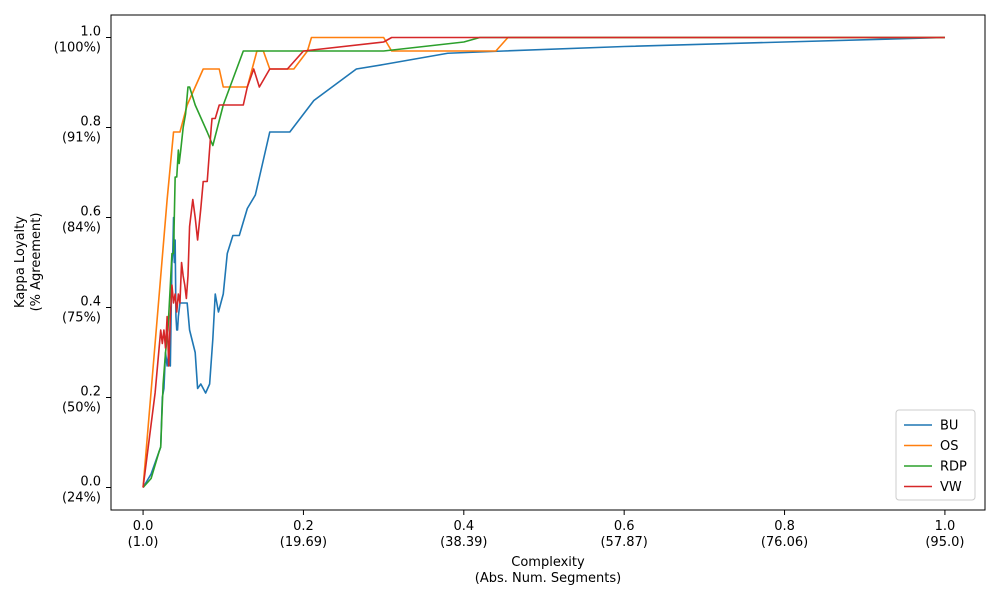 This screenshot has width=1000, height=600. What do you see at coordinates (36, 262) in the screenshot?
I see `y-axis-sublabel: (% Agreement)` at bounding box center [36, 262].